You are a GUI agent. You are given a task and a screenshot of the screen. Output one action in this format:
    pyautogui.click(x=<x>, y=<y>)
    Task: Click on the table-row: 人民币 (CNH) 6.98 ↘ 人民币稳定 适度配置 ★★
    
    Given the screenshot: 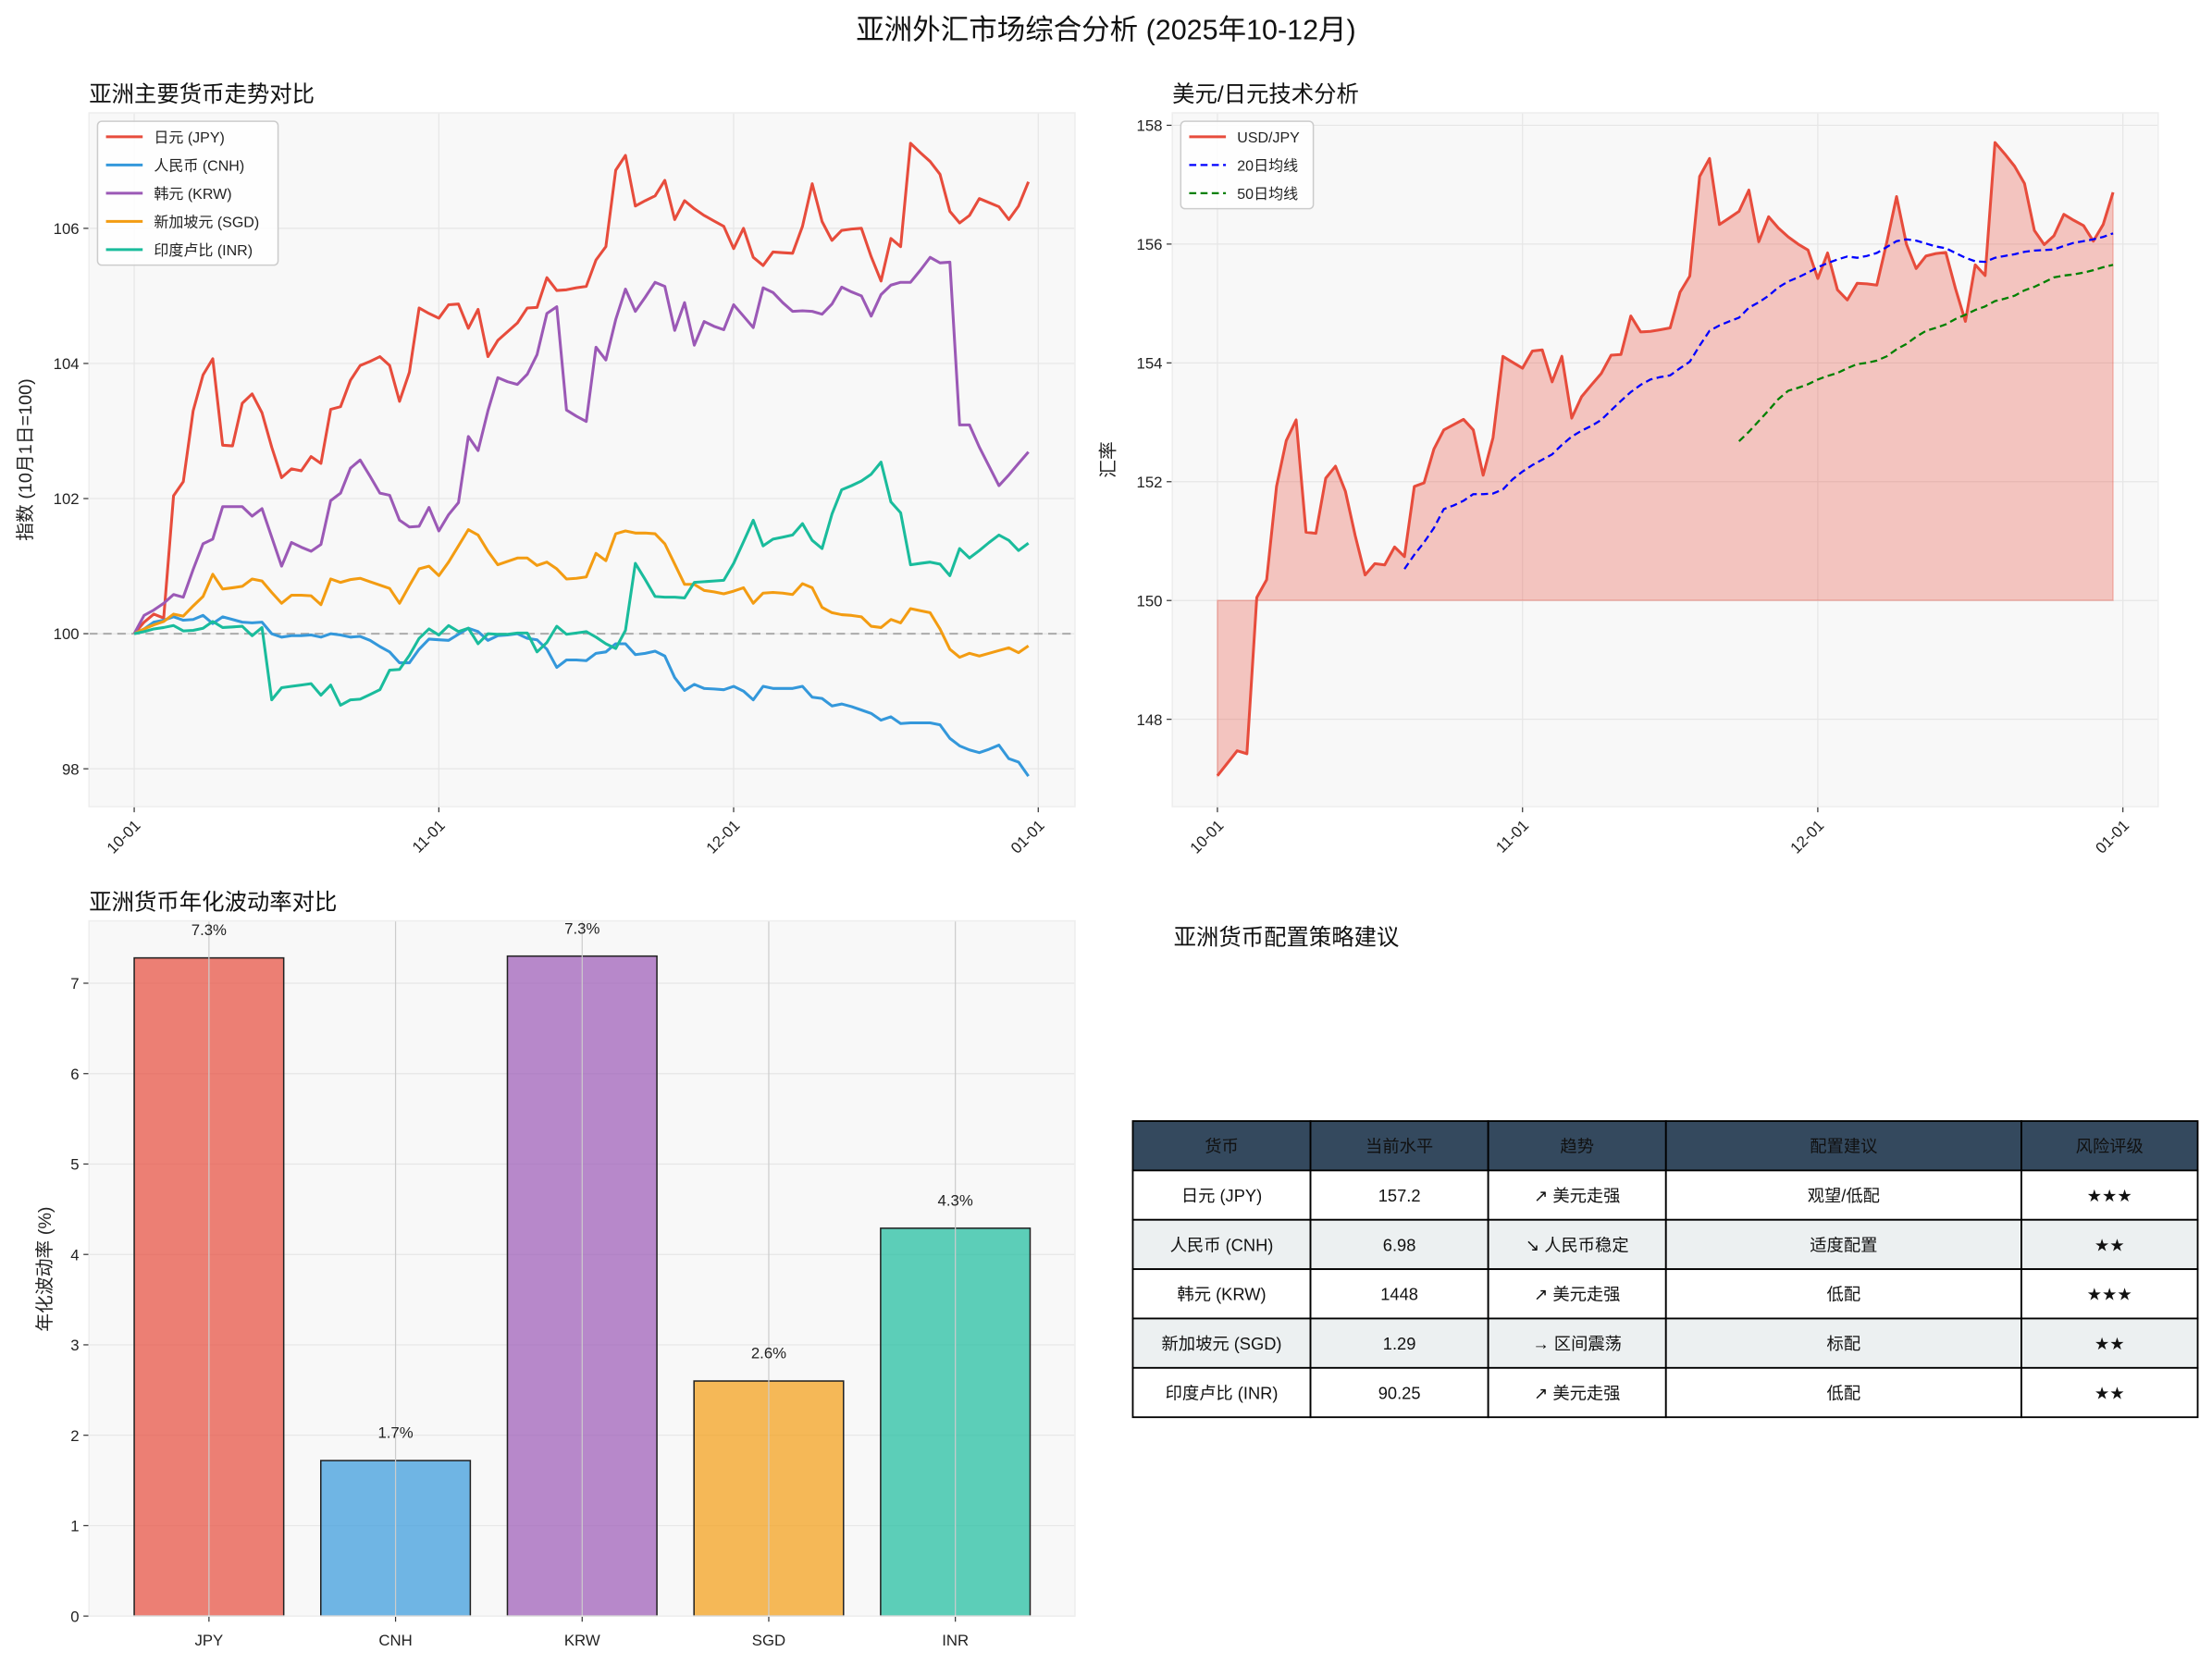 What is the action you would take?
    pyautogui.click(x=1665, y=1244)
    